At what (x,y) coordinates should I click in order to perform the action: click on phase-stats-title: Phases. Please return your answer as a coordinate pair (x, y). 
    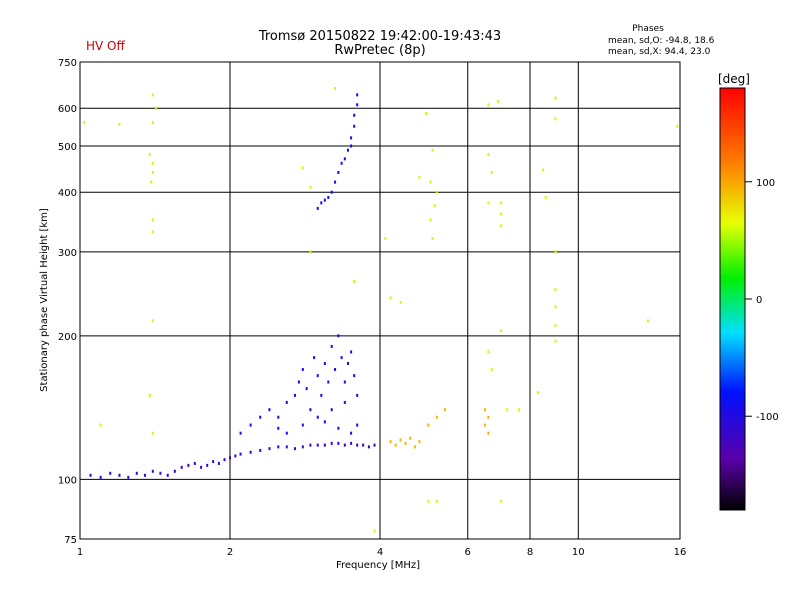
    Looking at the image, I should click on (648, 29).